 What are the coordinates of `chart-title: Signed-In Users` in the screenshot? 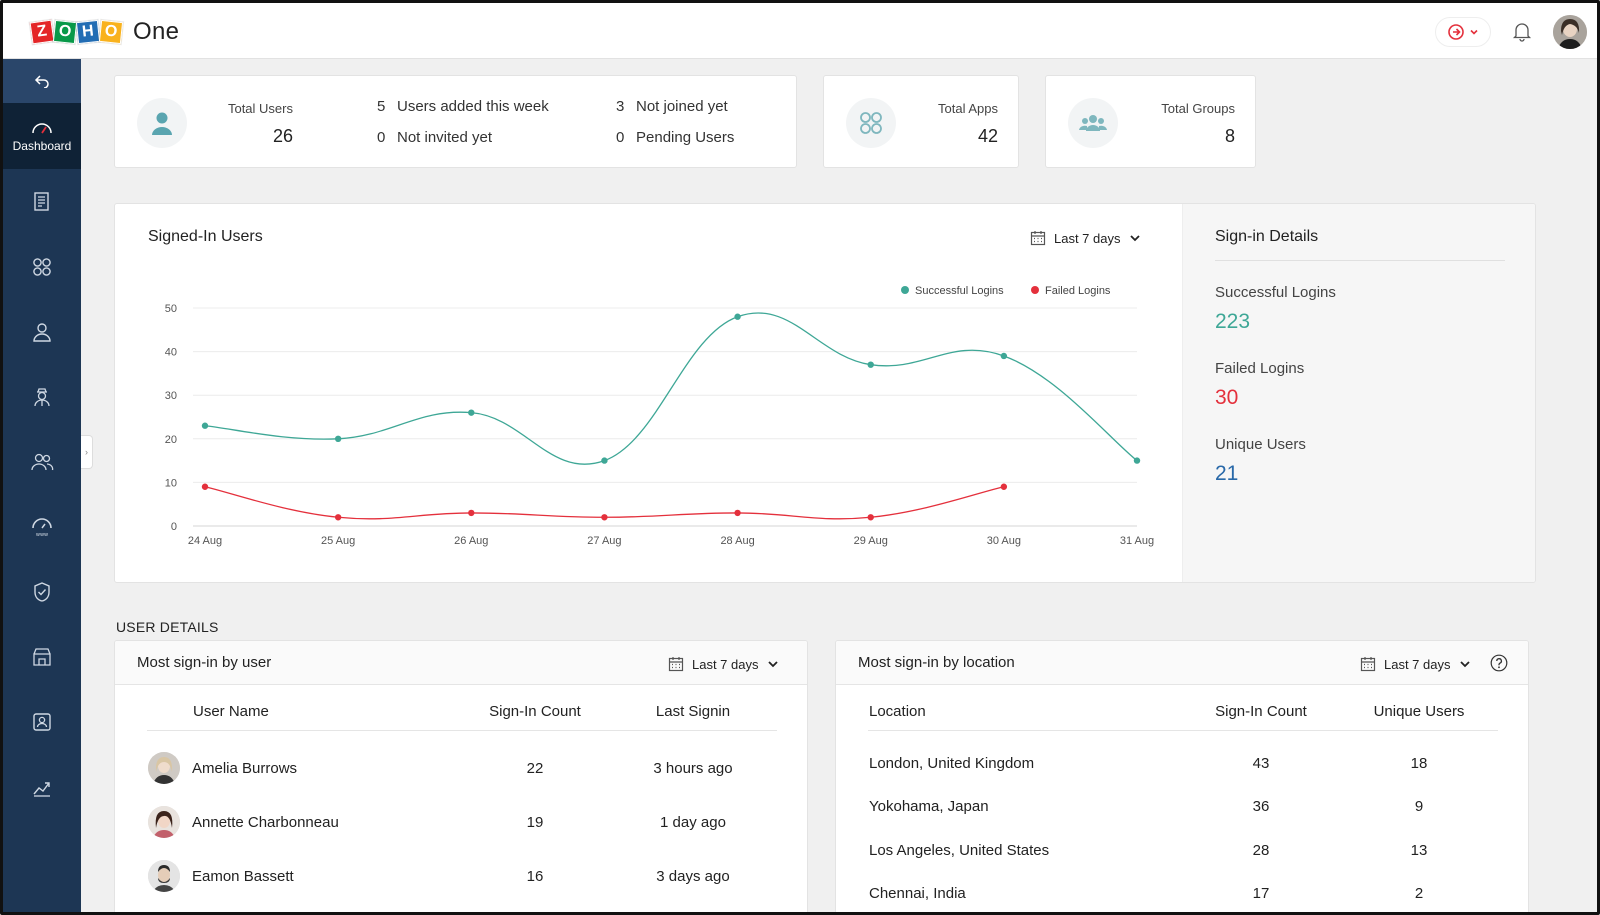 It's located at (205, 236).